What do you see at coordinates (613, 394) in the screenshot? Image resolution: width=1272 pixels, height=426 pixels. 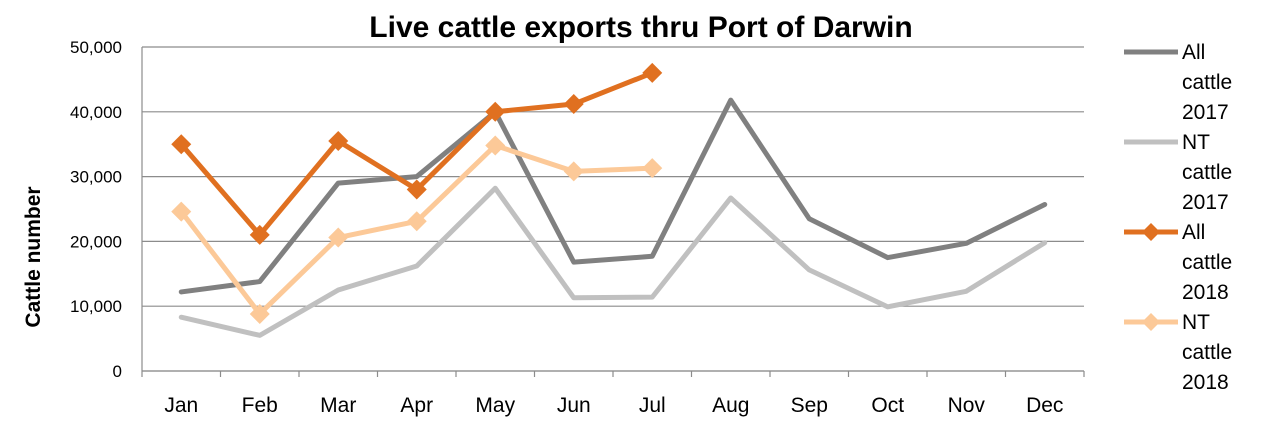 I see `x-axis-ticks: Jan Feb Mar Apr May Jun Jul Aug Sep Oct Nov Dec` at bounding box center [613, 394].